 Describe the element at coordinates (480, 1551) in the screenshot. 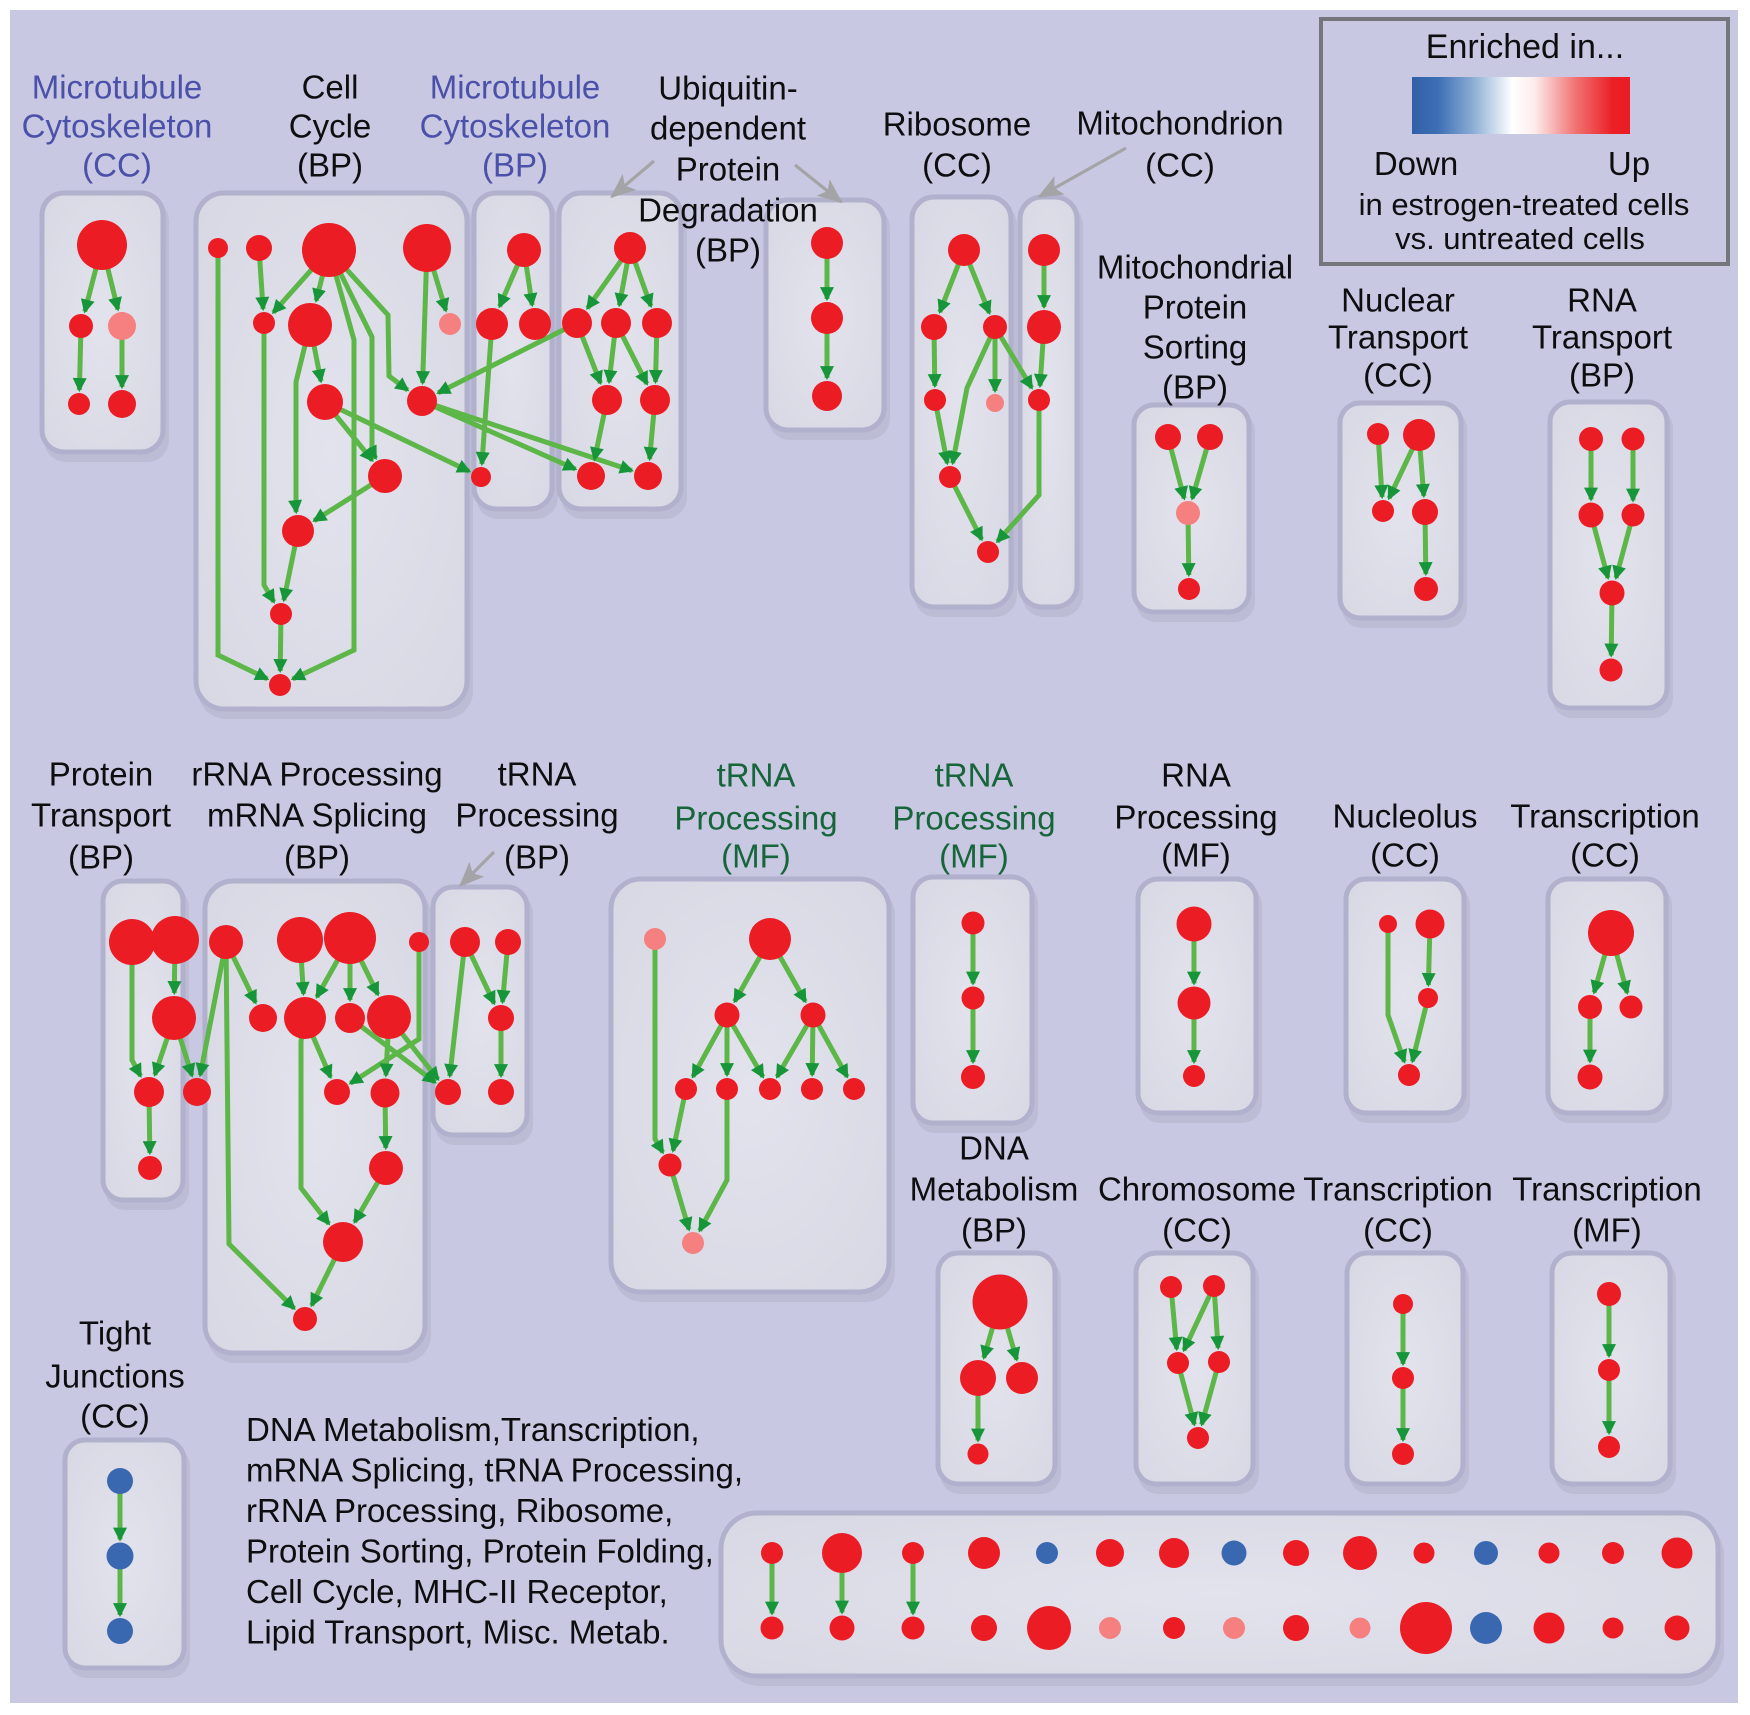

I see `svg-text:Protein Sorting, Protein Foldi: Protein Sorting, Protein Folding,` at that location.